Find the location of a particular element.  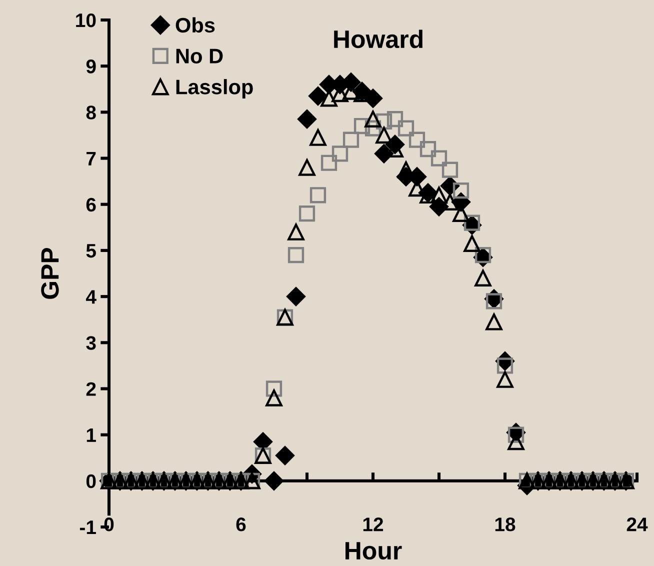

y-axis-title: GPP is located at coordinates (50, 273).